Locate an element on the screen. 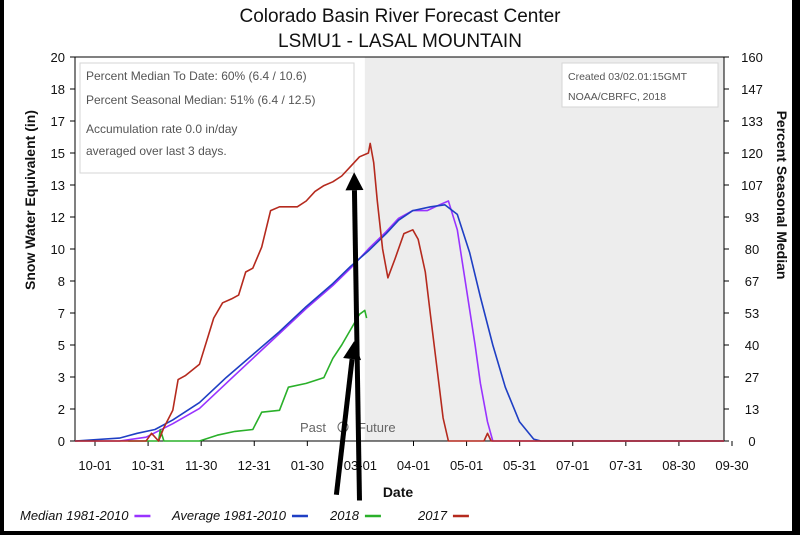 Image resolution: width=800 pixels, height=535 pixels. legend-label: 2018 is located at coordinates (344, 515).